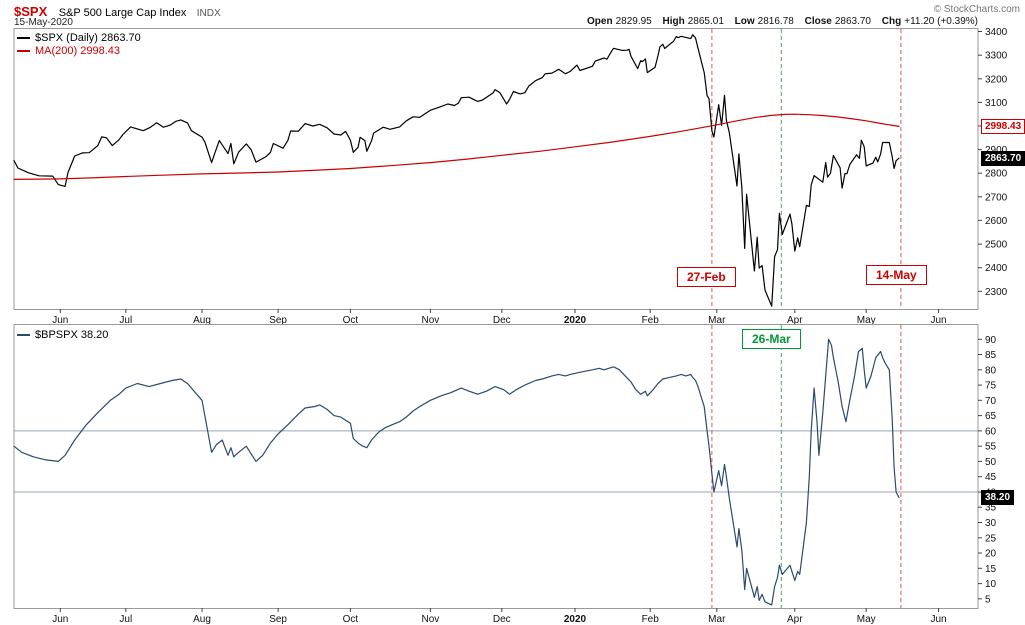 Image resolution: width=1025 pixels, height=625 pixels. I want to click on legend-row-spx: $SPX (Daily) 2863.70, so click(79, 37).